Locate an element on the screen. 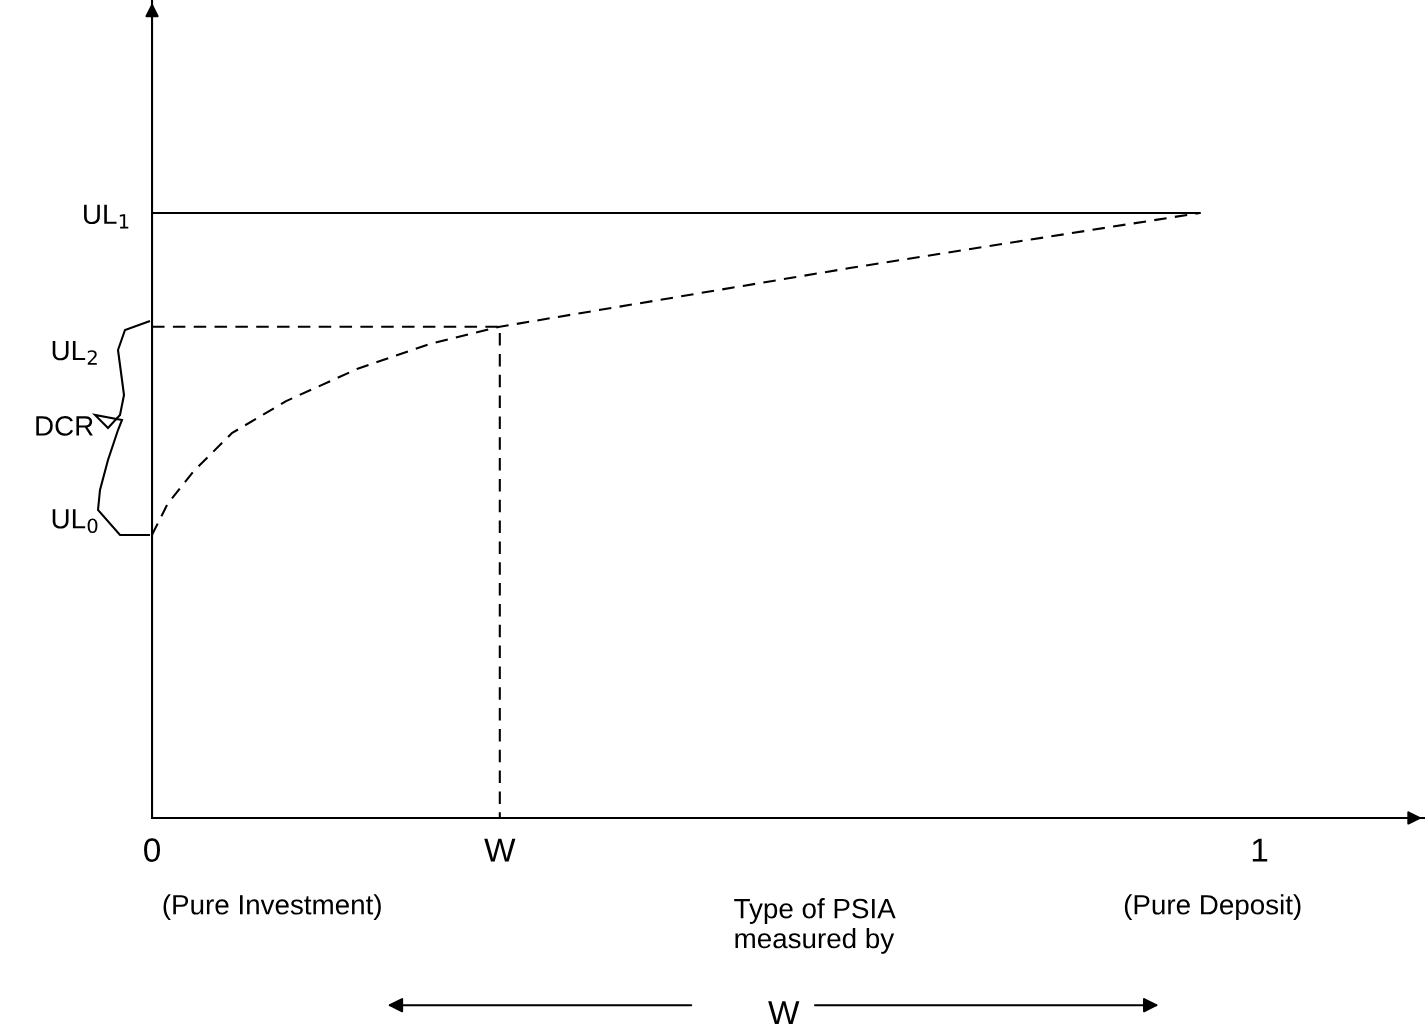 The width and height of the screenshot is (1425, 1032). x-tick-label: 0 is located at coordinates (152, 850).